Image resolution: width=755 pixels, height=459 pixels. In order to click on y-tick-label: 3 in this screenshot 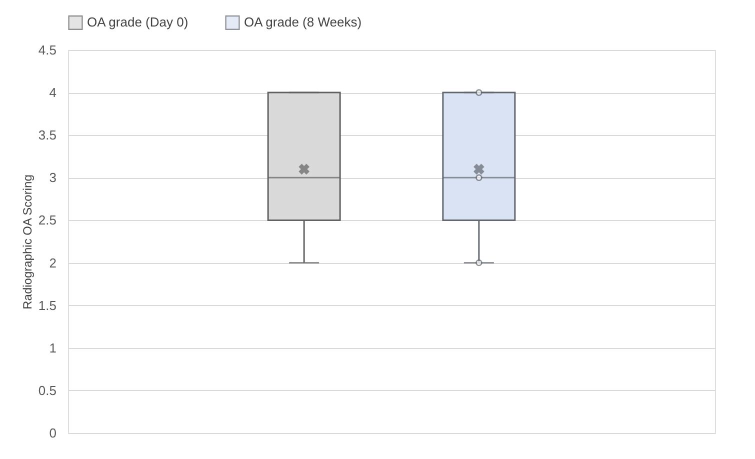, I will do `click(52, 178)`.